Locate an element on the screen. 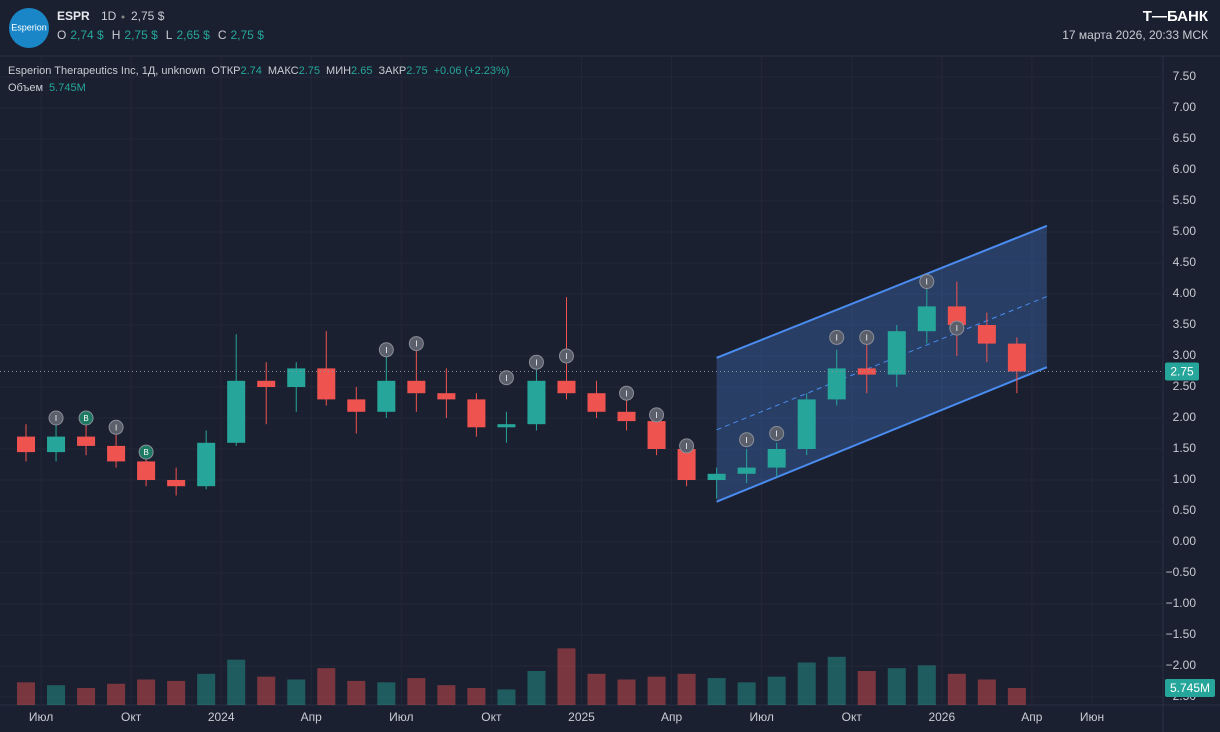  interval: 1D is located at coordinates (109, 16).